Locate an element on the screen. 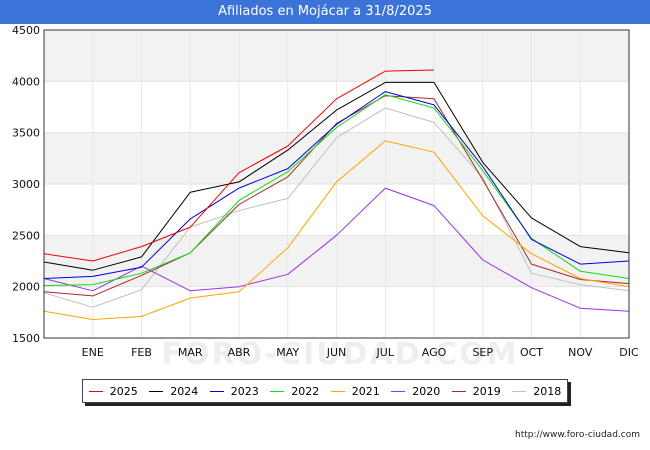 The image size is (650, 450). legend-item-2020: 2020 is located at coordinates (415, 391).